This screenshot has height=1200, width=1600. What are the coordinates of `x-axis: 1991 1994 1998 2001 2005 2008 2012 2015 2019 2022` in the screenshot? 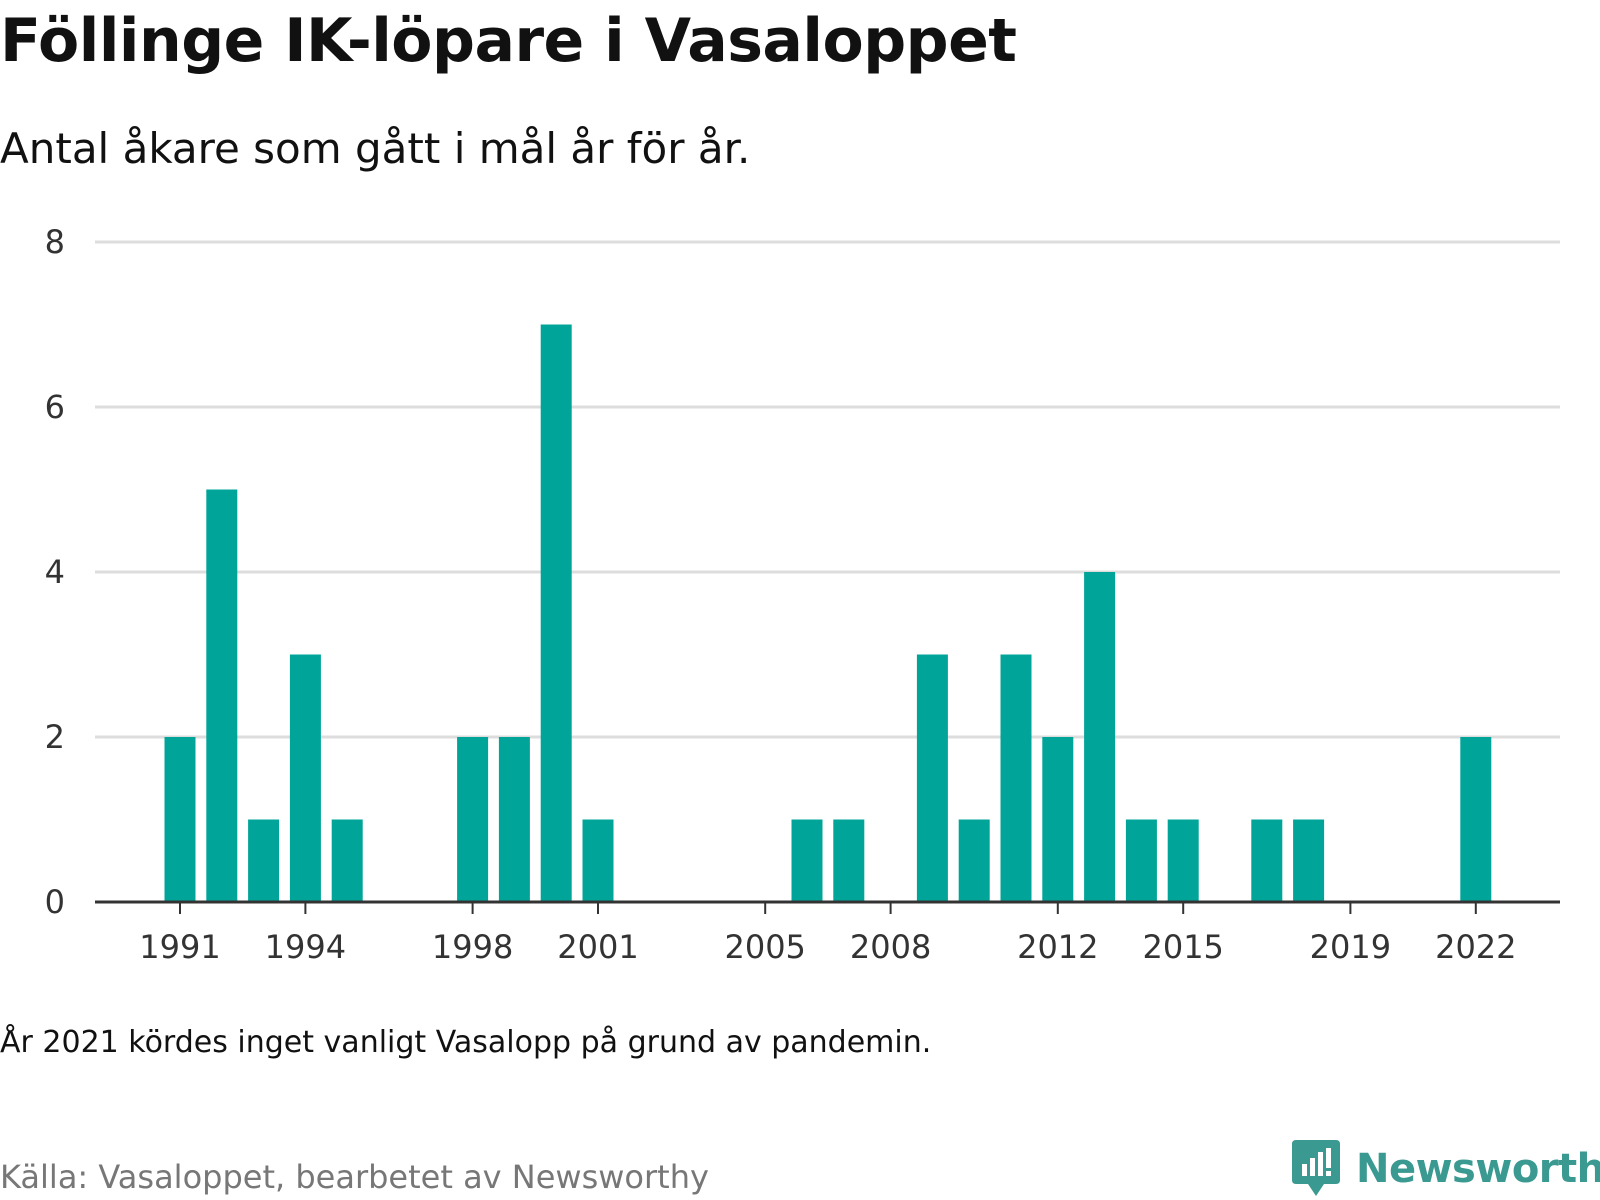 It's located at (827, 933).